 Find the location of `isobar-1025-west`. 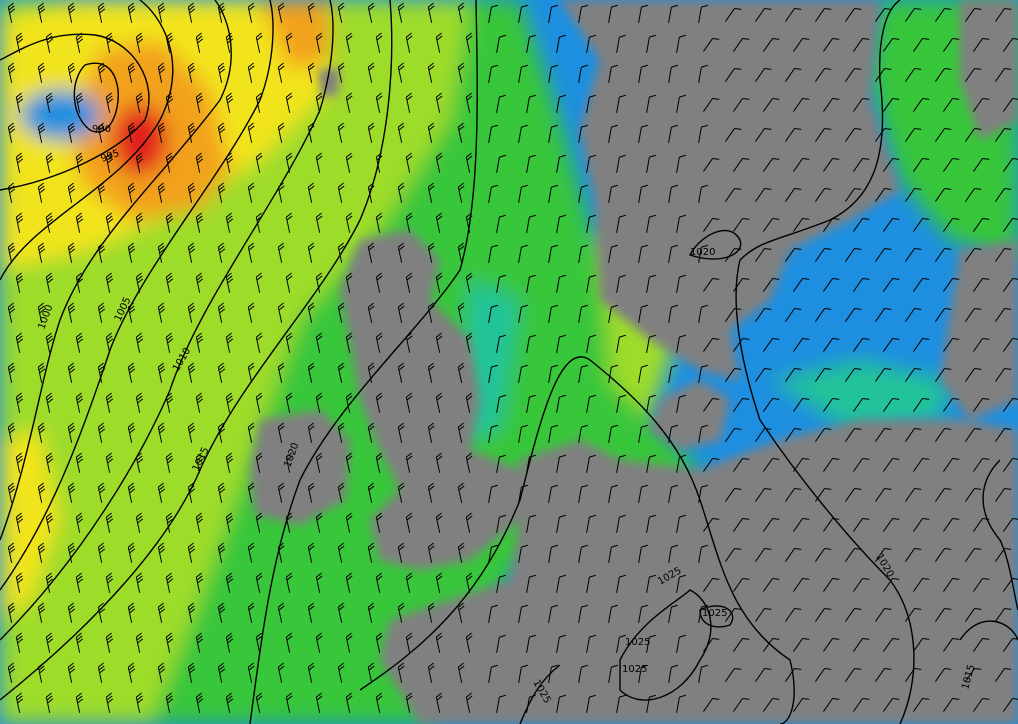

isobar-1025-west is located at coordinates (540, 694).